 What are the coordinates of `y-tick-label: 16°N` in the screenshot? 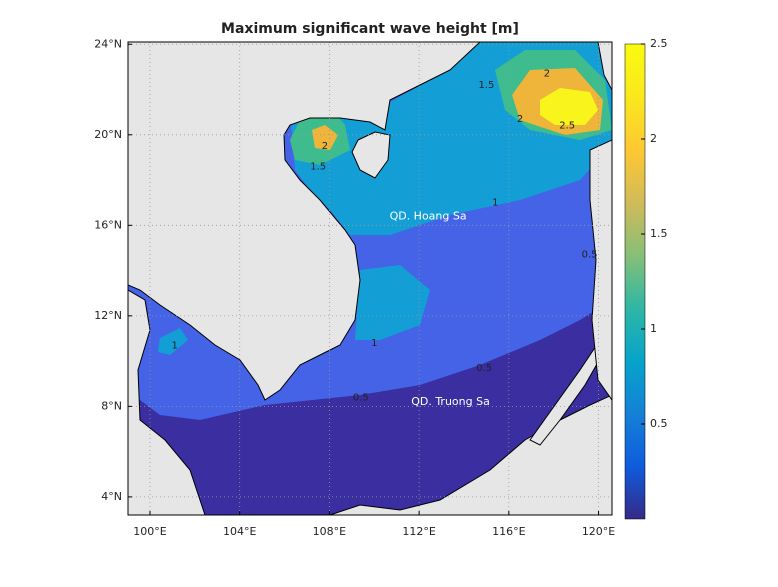 It's located at (108, 224).